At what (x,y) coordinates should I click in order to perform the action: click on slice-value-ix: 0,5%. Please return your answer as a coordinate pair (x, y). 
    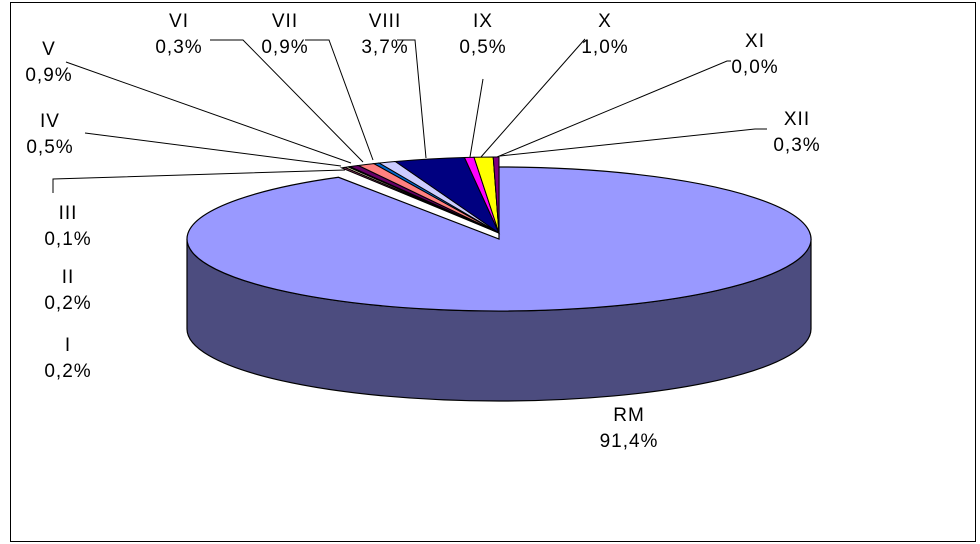
    Looking at the image, I should click on (482, 47).